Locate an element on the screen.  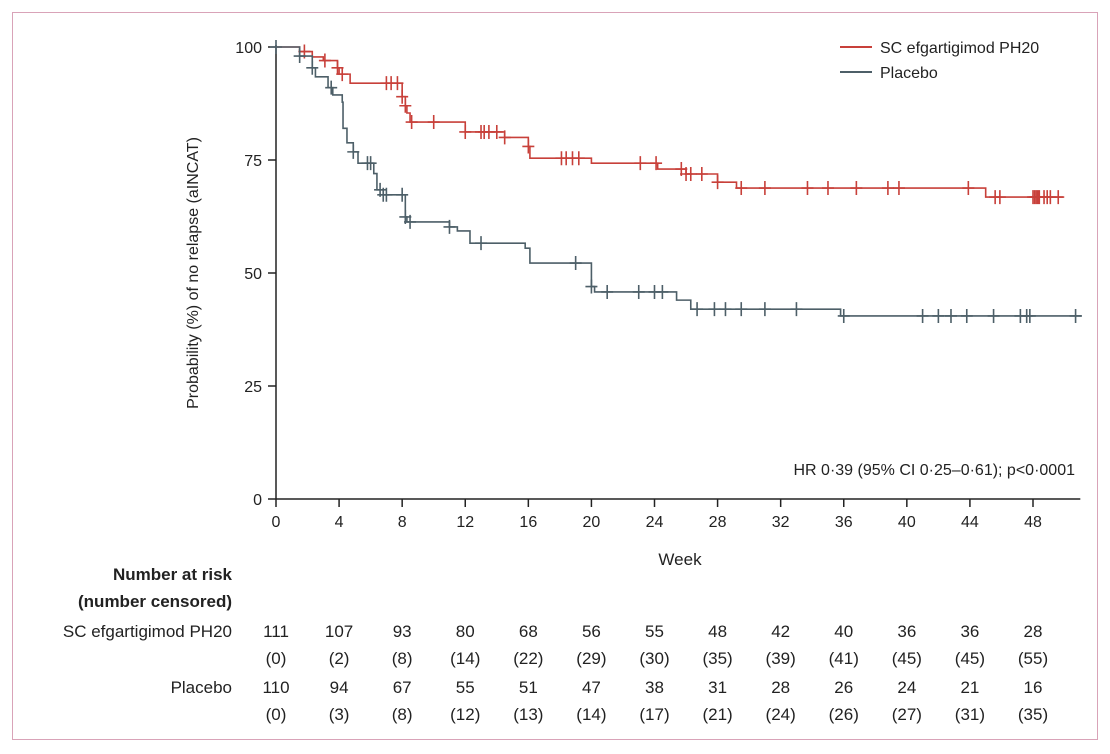
at-risk-count: 67 is located at coordinates (402, 687).